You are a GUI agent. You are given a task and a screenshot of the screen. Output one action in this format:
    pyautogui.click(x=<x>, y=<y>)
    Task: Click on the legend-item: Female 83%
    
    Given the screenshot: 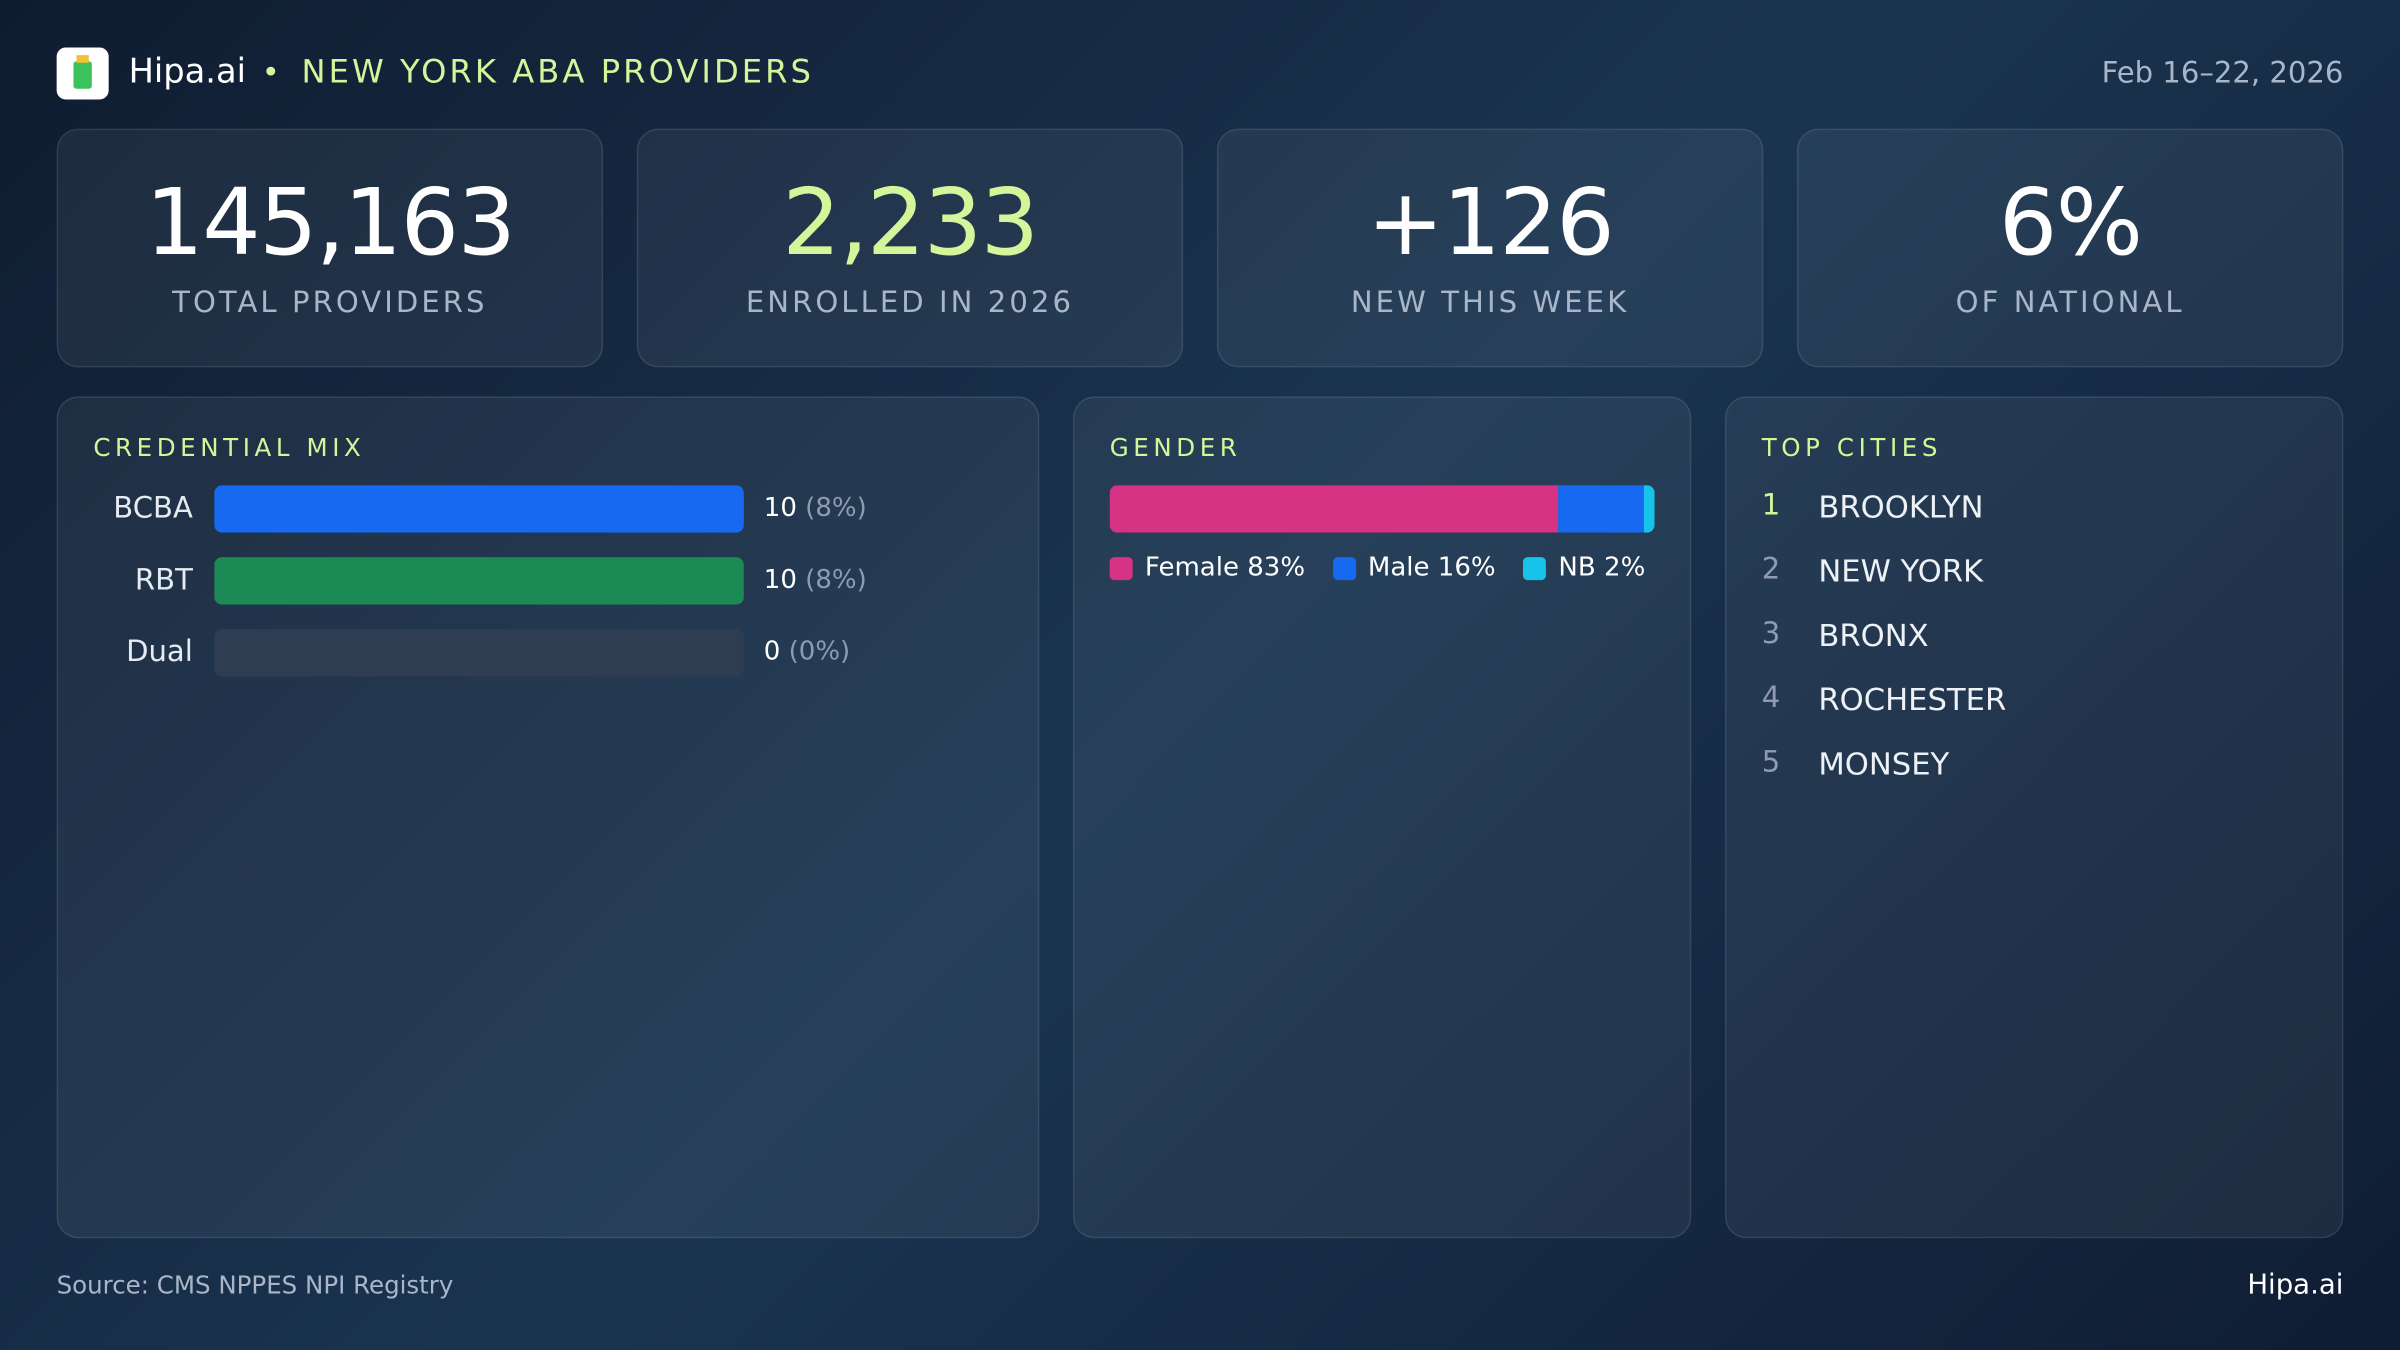 What is the action you would take?
    pyautogui.click(x=1207, y=568)
    